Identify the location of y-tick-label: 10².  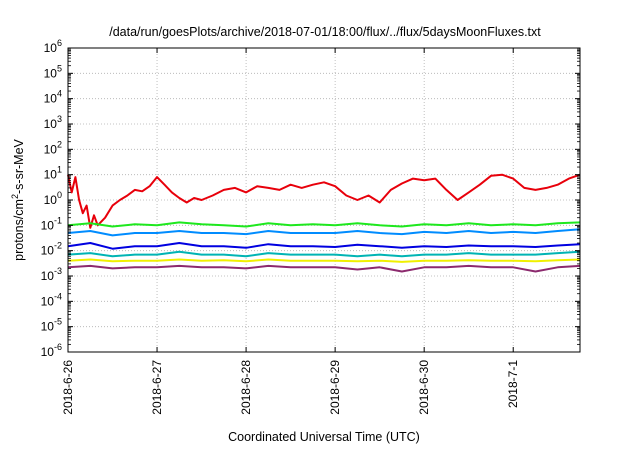
(53, 147).